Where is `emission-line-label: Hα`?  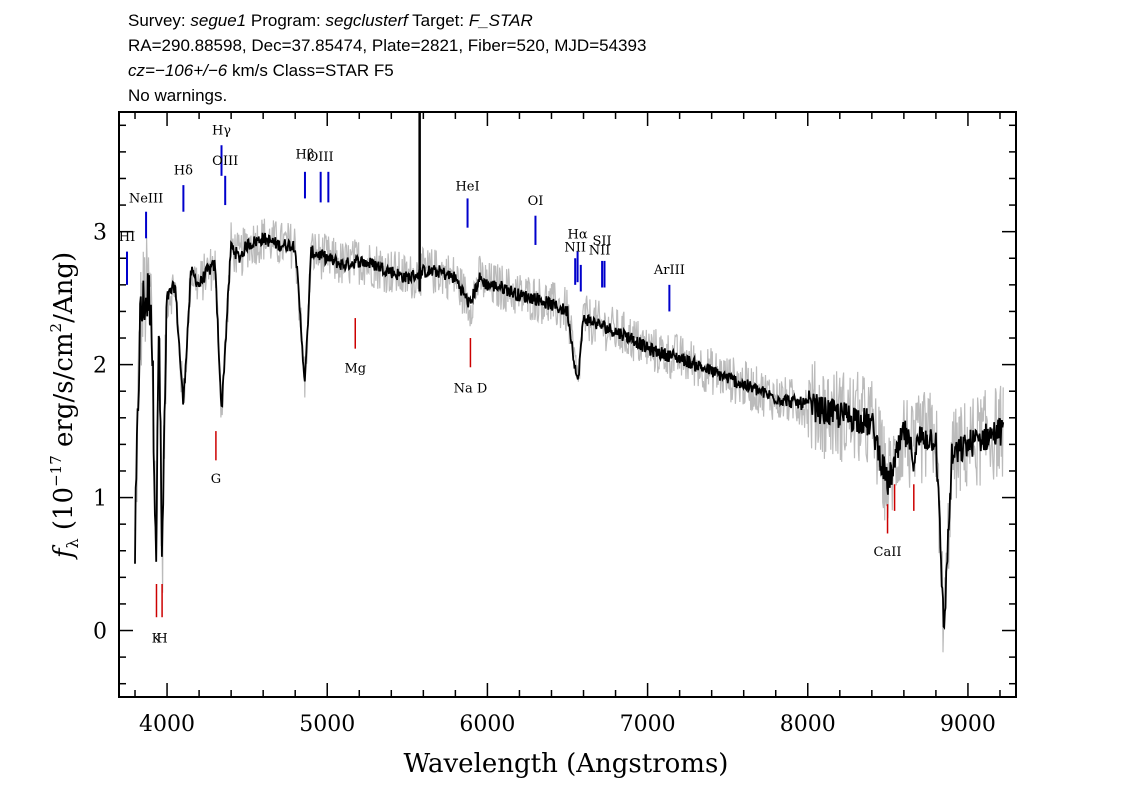 emission-line-label: Hα is located at coordinates (578, 234).